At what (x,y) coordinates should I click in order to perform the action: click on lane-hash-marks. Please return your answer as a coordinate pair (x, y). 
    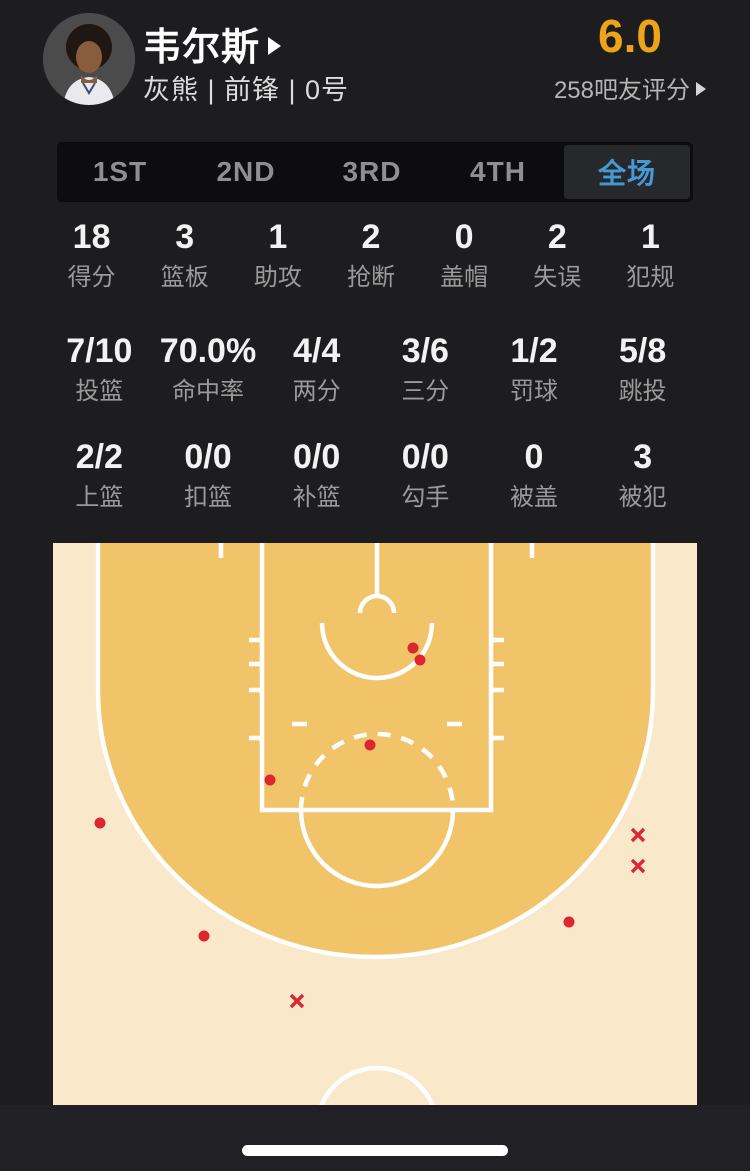
    Looking at the image, I should click on (376, 689).